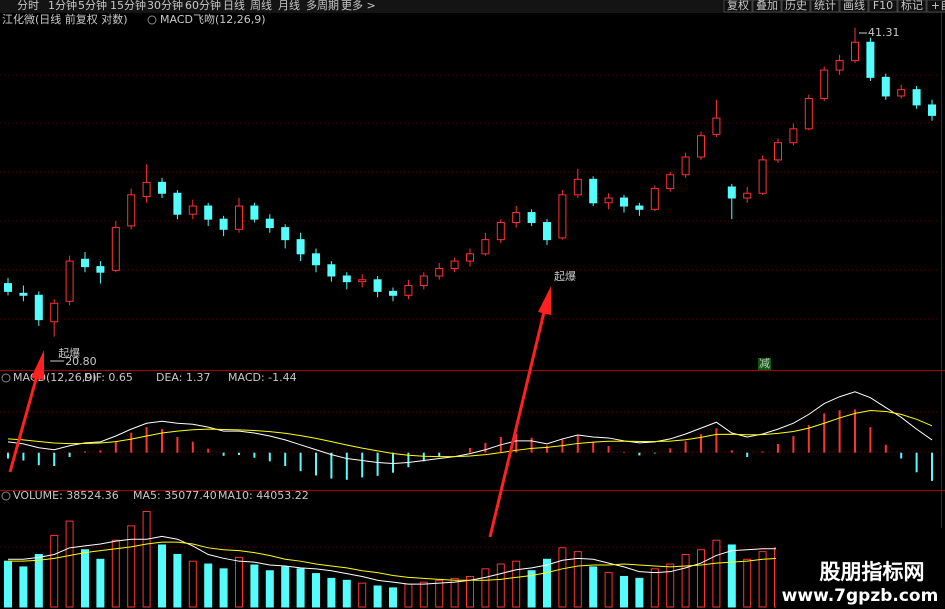 This screenshot has height=609, width=945. I want to click on badge: 减, so click(764, 363).